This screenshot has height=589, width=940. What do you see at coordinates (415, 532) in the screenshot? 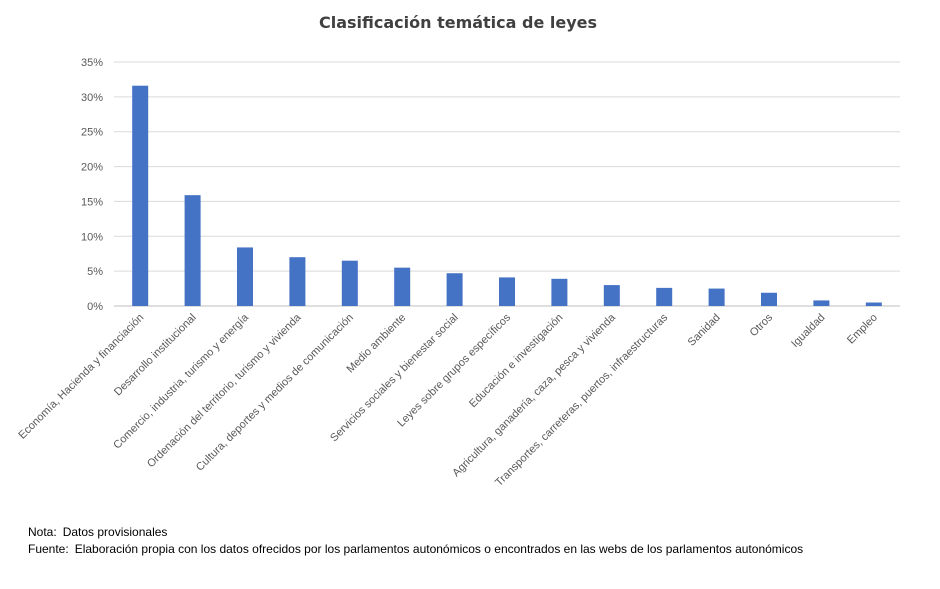
I see `note-line: Nota: Datos provisionales` at bounding box center [415, 532].